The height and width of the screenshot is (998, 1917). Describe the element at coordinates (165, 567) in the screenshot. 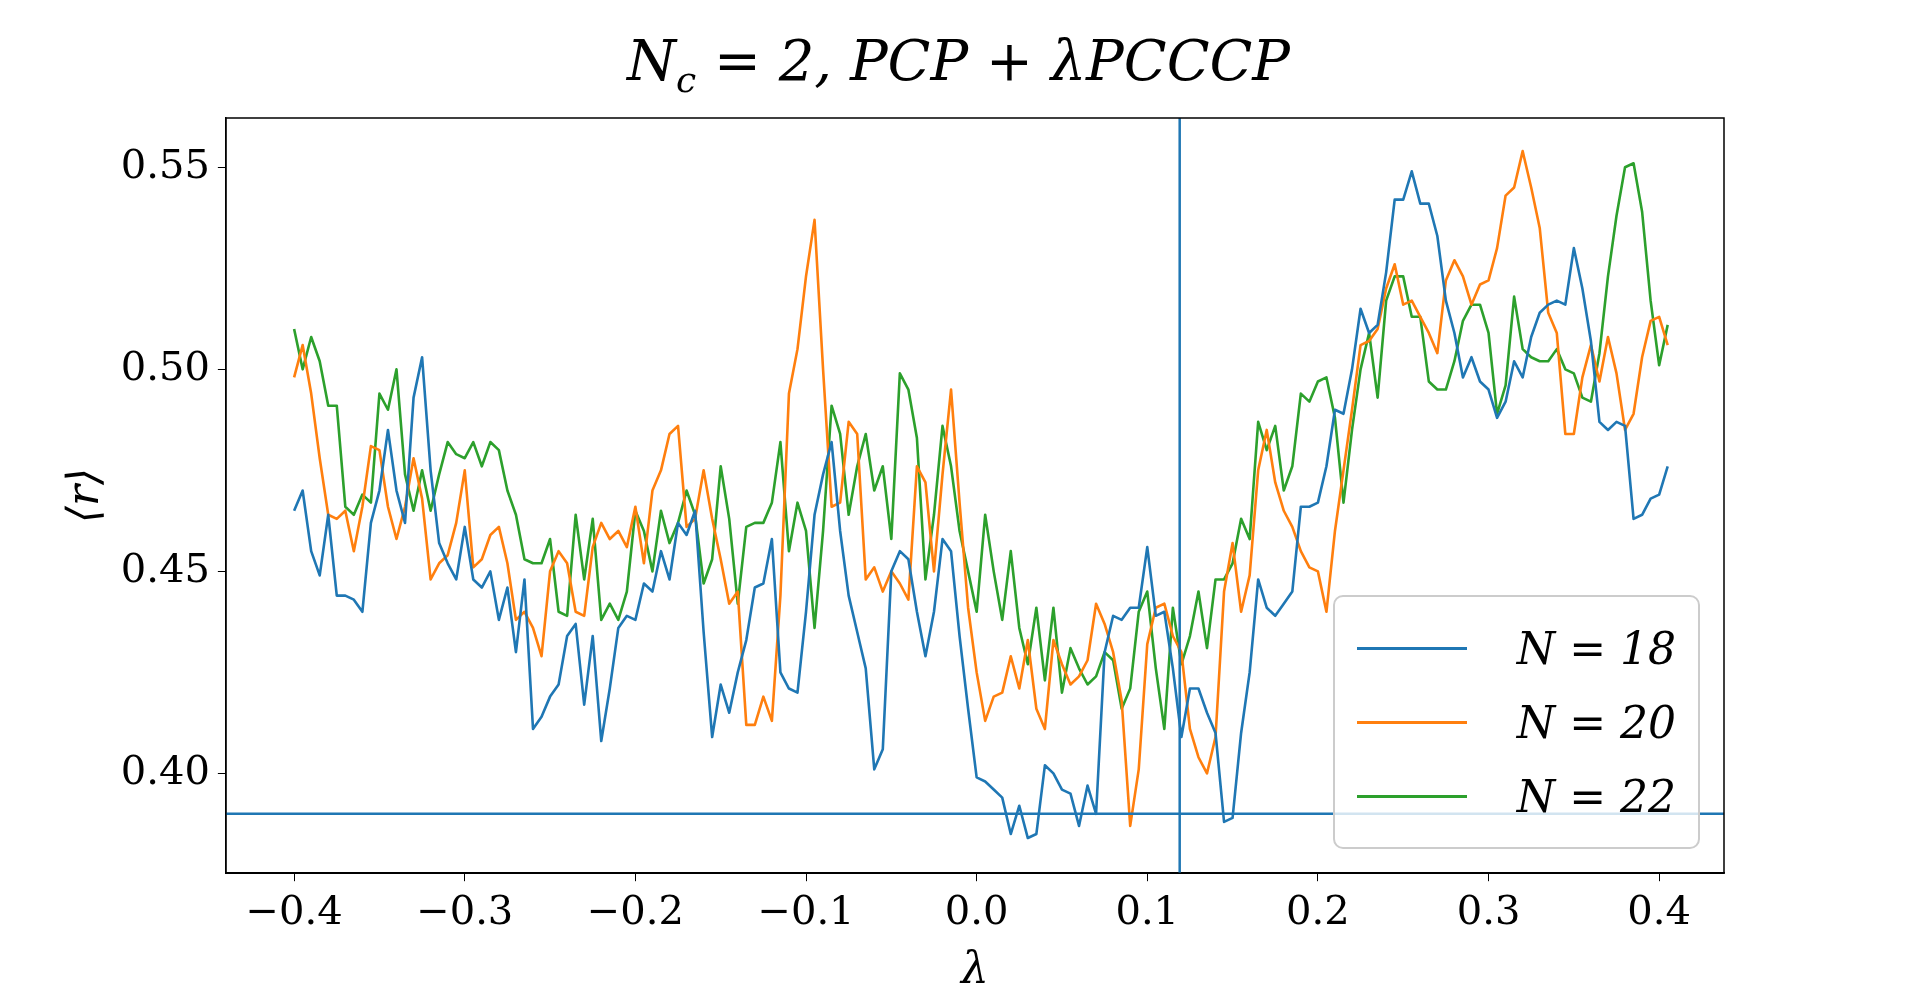

I see `y-tick-label: 0.45` at that location.